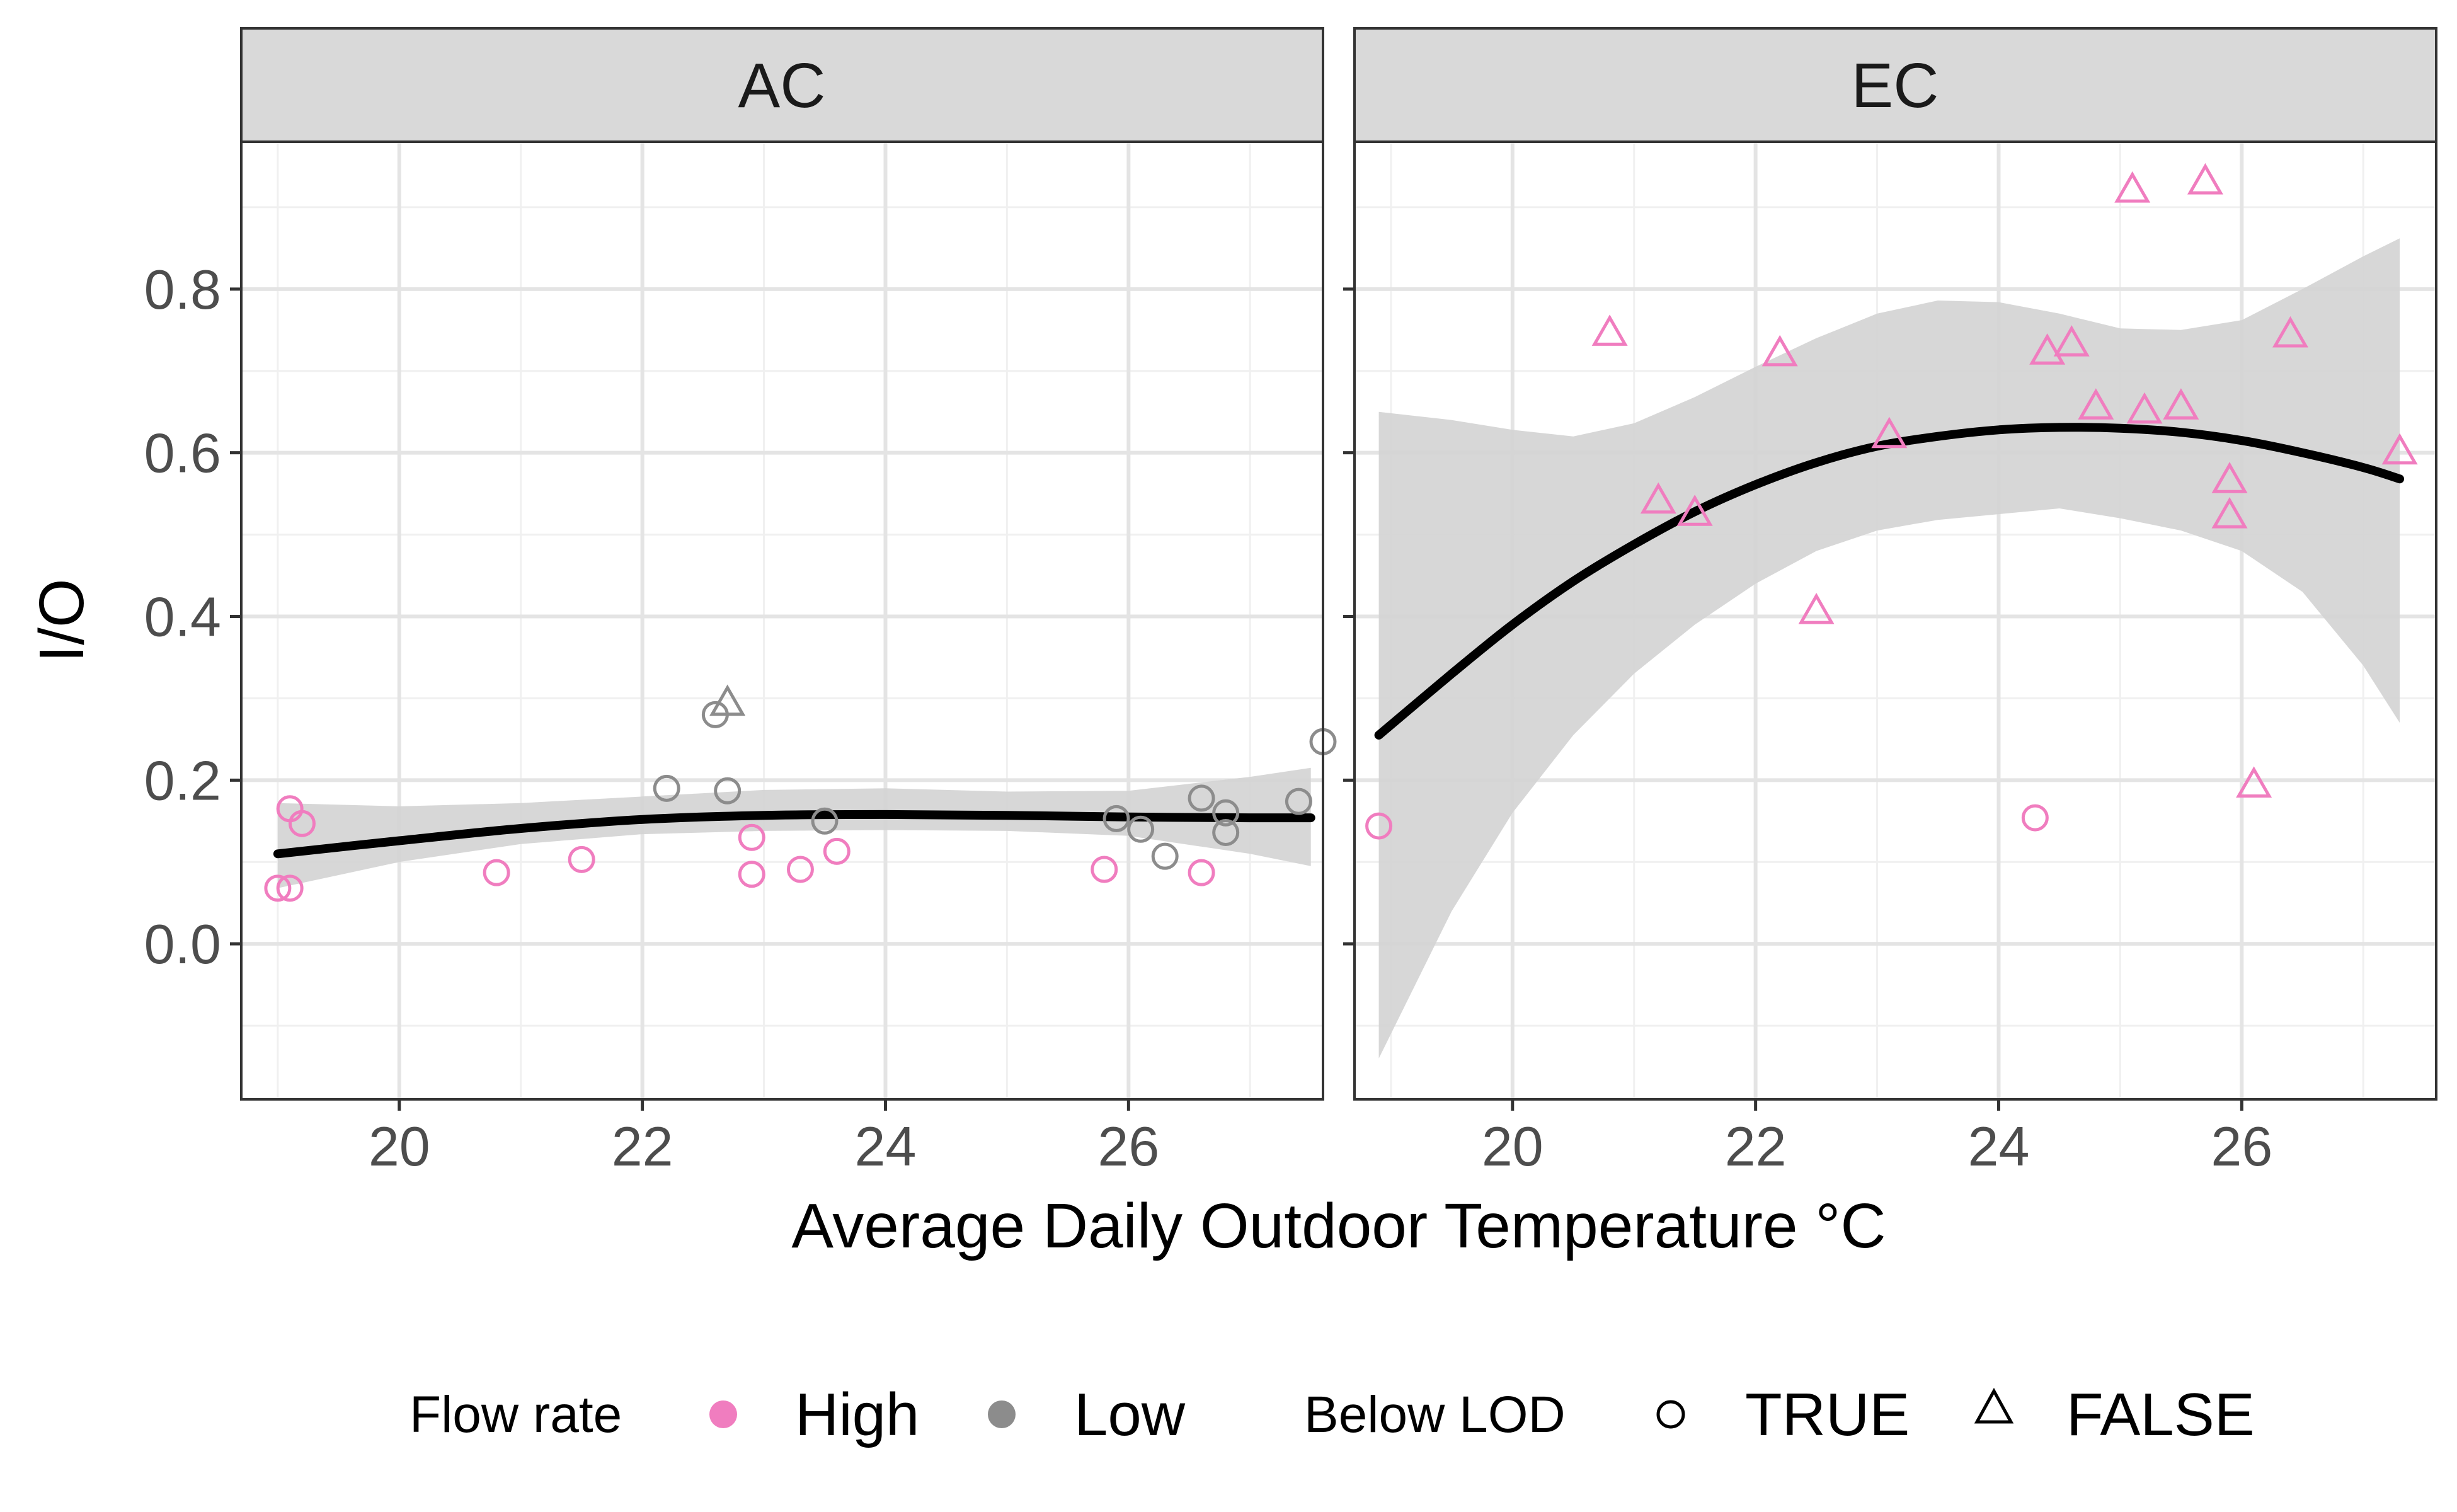 The width and height of the screenshot is (2457, 1512). I want to click on y-tick-label: 0.2, so click(182, 780).